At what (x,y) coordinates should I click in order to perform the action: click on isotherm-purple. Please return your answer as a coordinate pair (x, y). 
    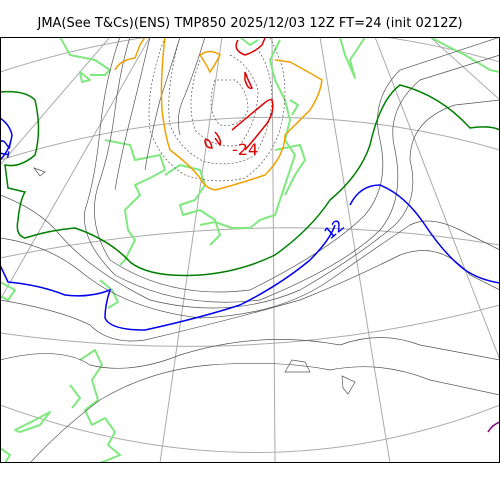
    Looking at the image, I should click on (493, 427).